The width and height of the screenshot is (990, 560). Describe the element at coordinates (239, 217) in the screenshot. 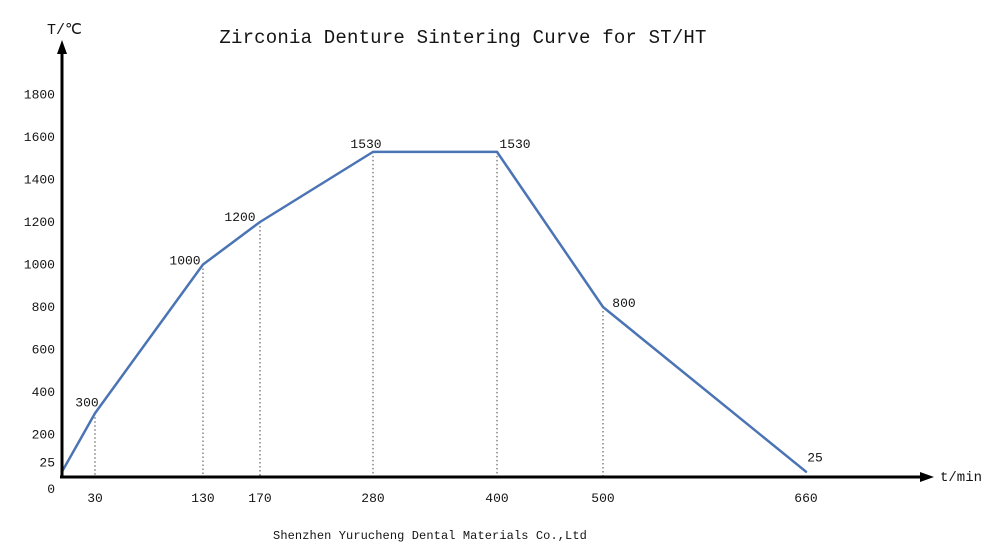

I see `point-label: 1200` at that location.